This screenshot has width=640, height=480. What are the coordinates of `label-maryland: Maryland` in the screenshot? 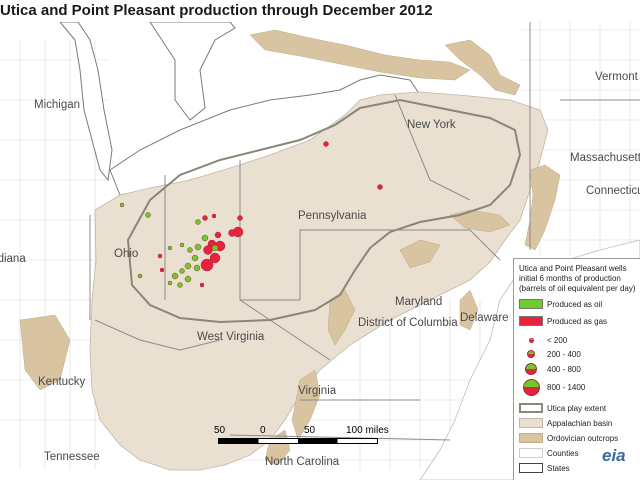 It's located at (419, 302).